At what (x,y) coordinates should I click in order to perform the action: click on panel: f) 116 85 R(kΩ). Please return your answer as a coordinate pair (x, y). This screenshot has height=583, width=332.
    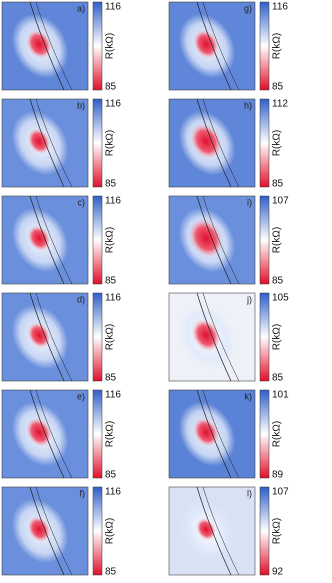
    Looking at the image, I should click on (61, 532).